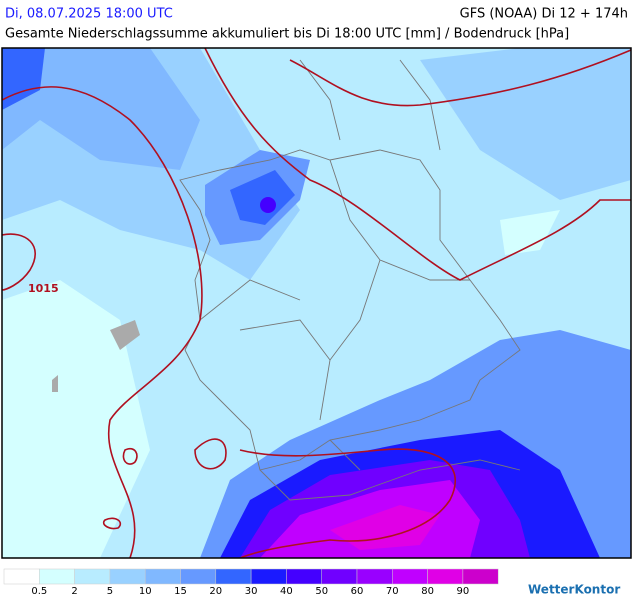 The height and width of the screenshot is (604, 633). What do you see at coordinates (463, 591) in the screenshot?
I see `legend-label: 90` at bounding box center [463, 591].